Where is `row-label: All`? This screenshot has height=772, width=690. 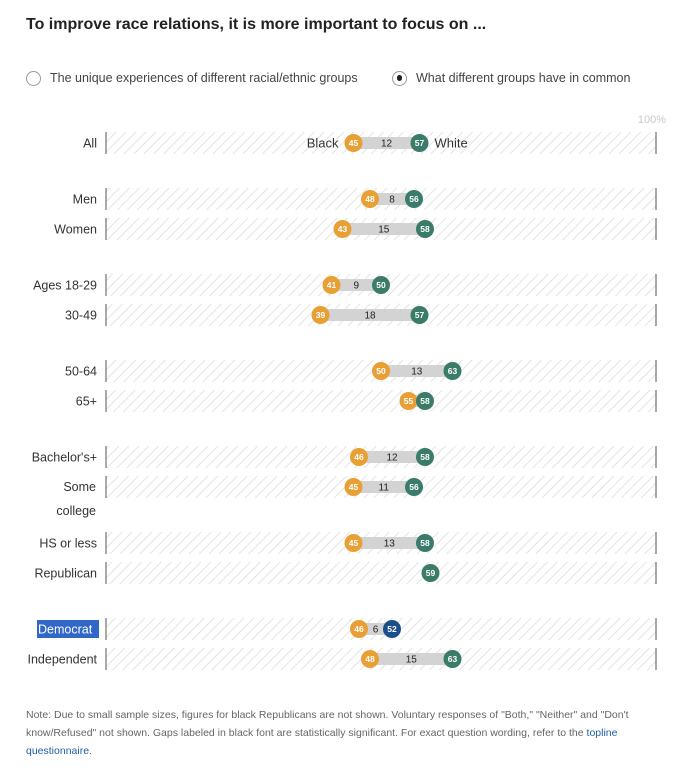 row-label: All is located at coordinates (90, 144).